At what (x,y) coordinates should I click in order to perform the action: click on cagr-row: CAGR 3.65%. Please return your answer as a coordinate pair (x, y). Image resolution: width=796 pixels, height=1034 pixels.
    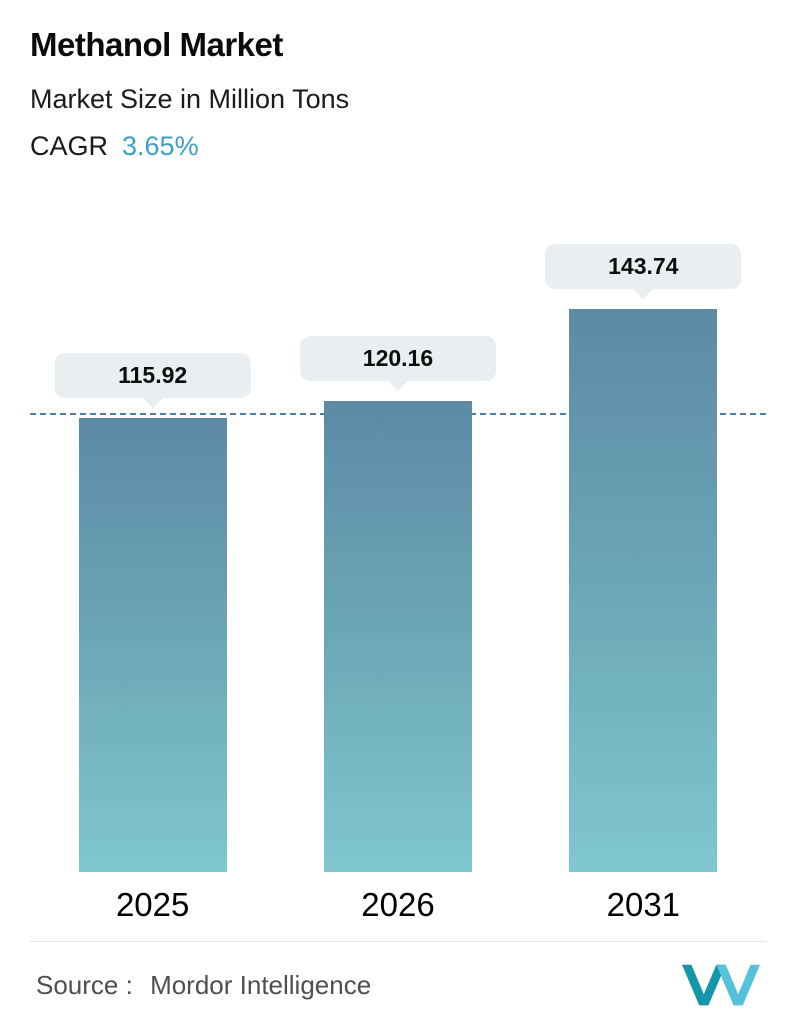
    Looking at the image, I should click on (398, 146).